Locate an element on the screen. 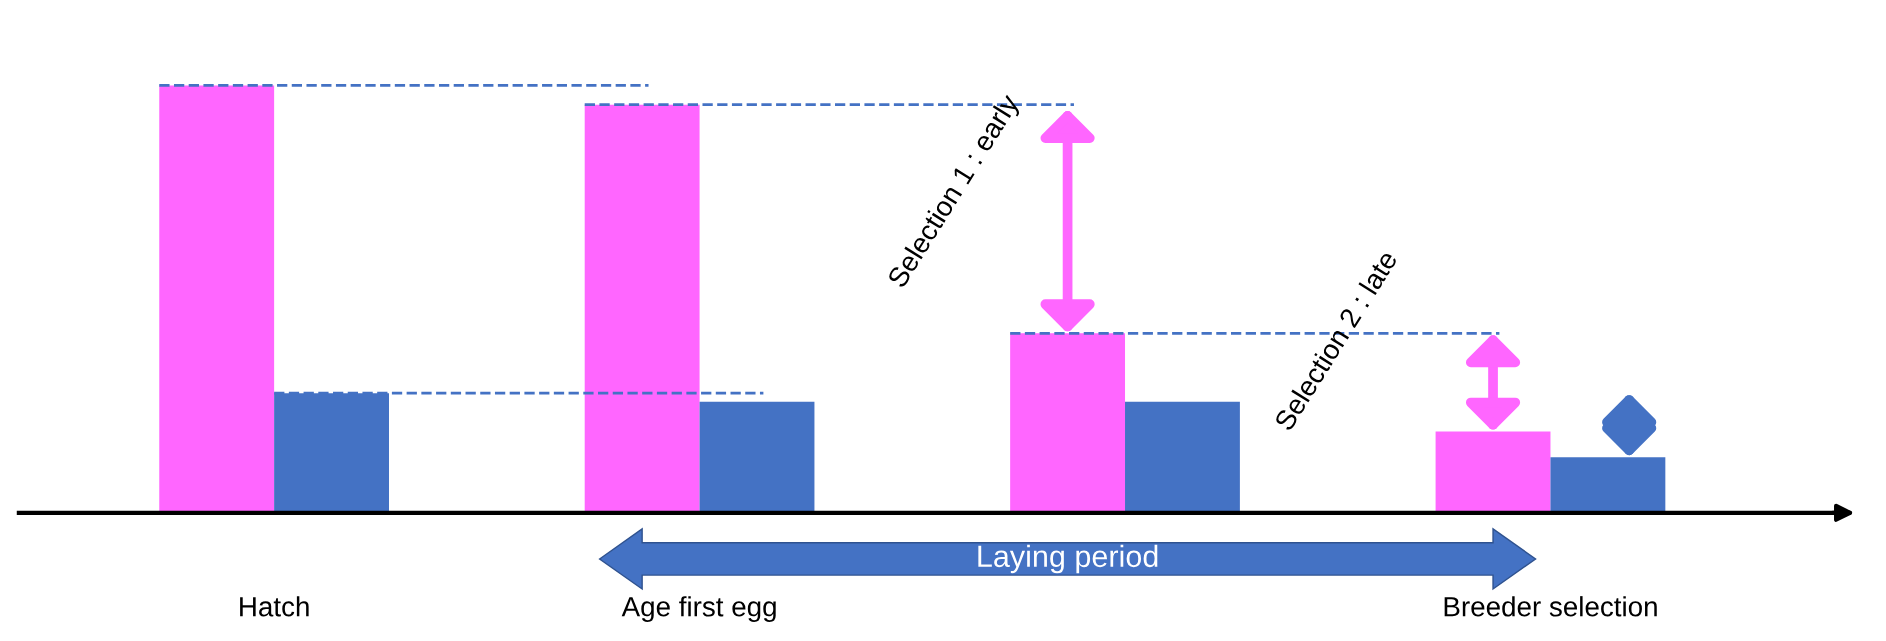 The height and width of the screenshot is (641, 1886). text: Laying period is located at coordinates (1068, 559).